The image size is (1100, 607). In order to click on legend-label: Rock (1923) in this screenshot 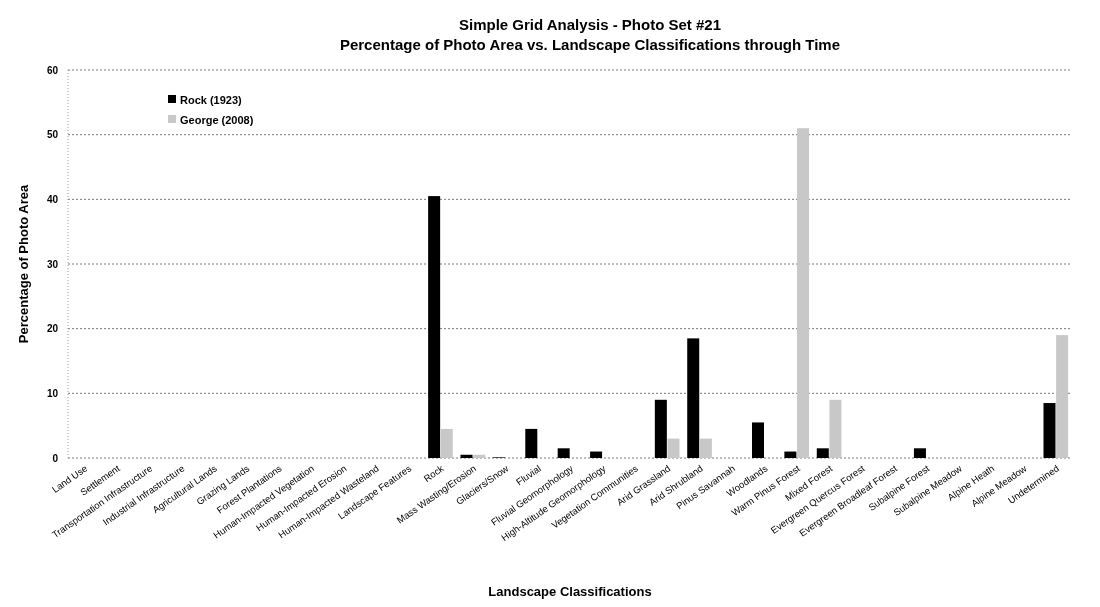, I will do `click(211, 99)`.